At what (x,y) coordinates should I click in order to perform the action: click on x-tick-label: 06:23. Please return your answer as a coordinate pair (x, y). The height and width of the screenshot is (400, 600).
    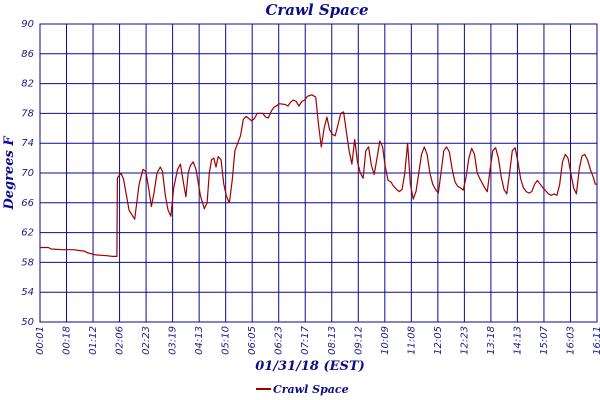
    Looking at the image, I should click on (279, 340).